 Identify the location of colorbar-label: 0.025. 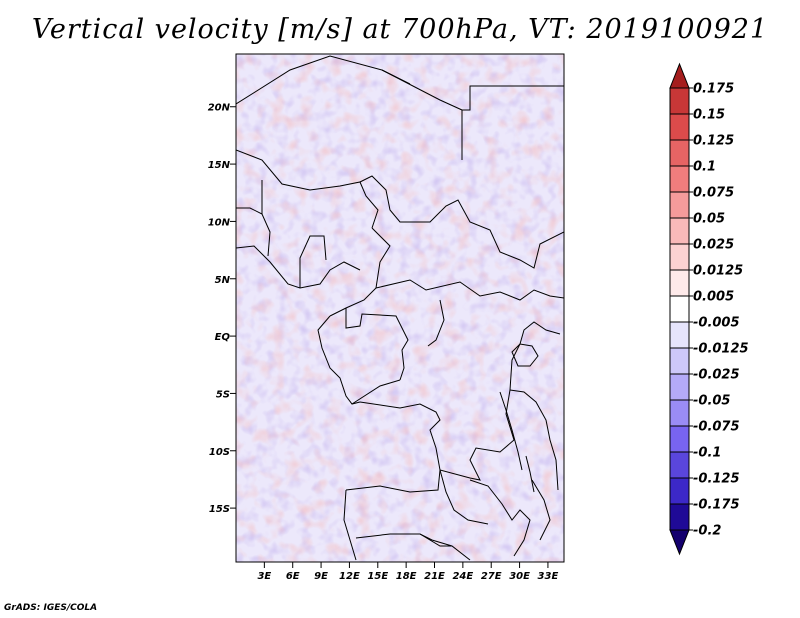
(713, 245).